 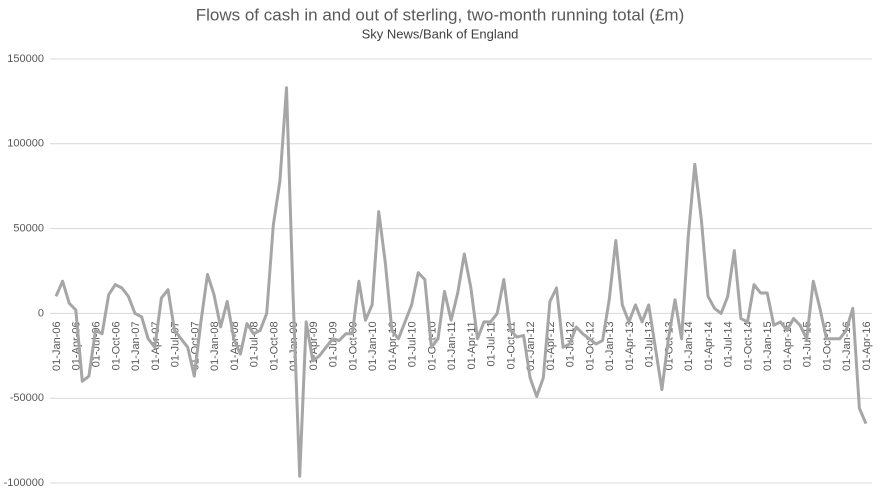 I want to click on x-tick-label: 01-Jan-11, so click(x=452, y=345).